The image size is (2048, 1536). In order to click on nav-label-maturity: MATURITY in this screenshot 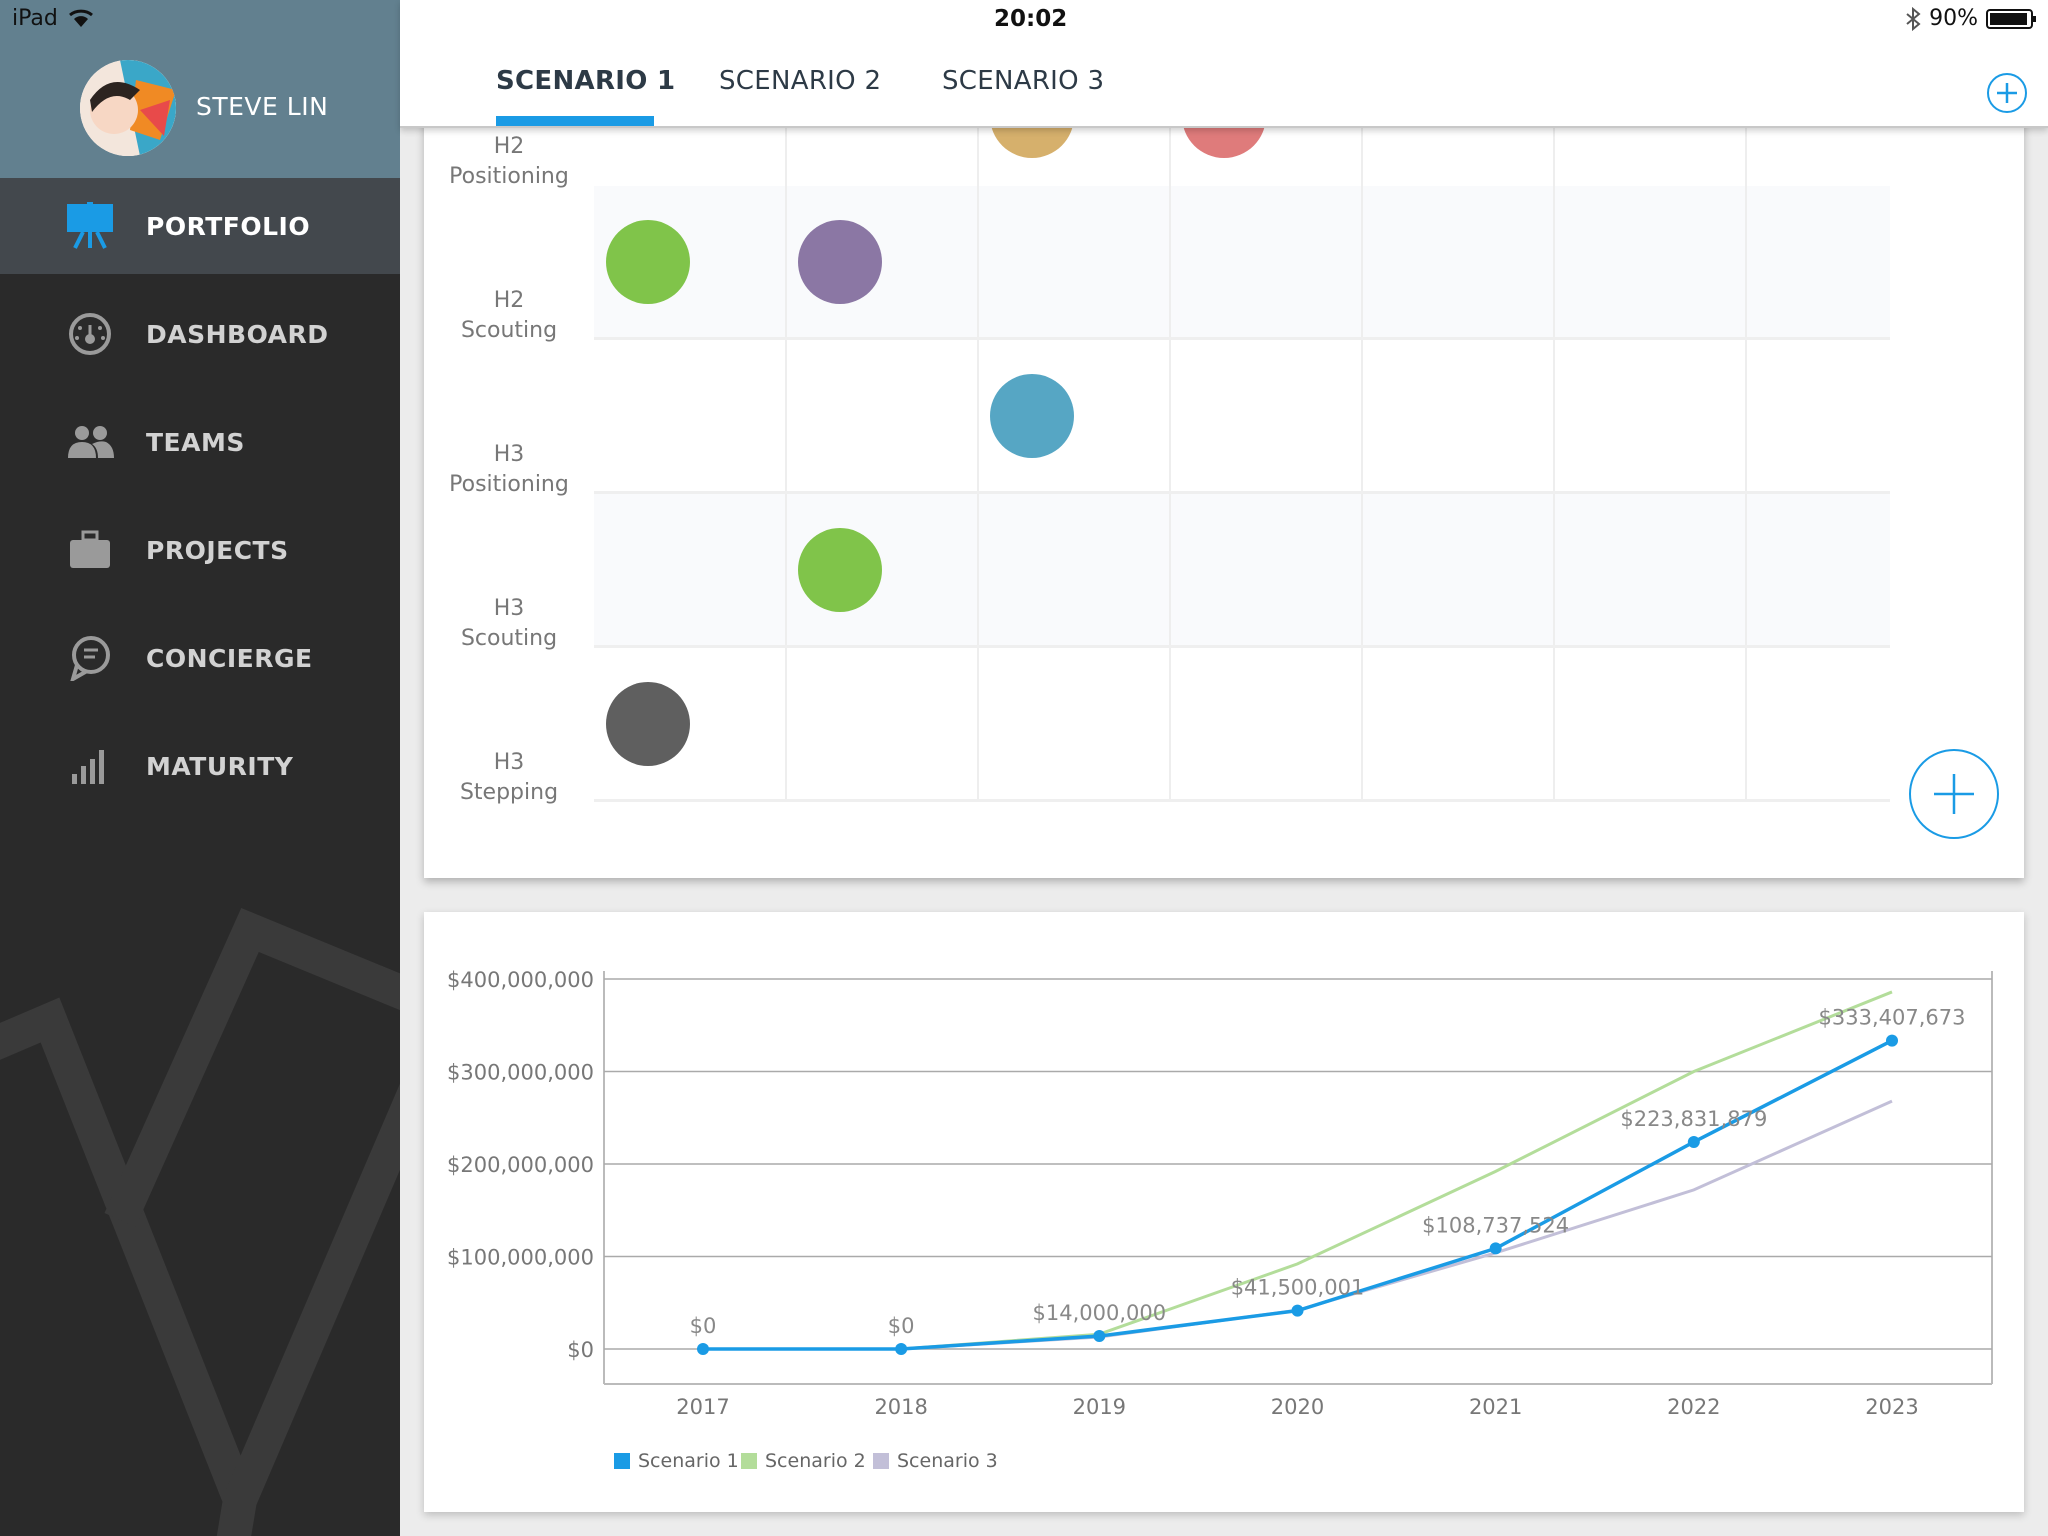, I will do `click(220, 766)`.